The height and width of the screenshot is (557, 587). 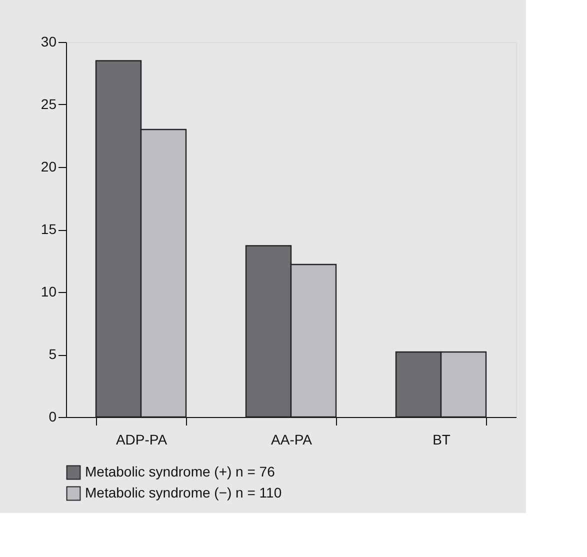 I want to click on x-tick-label: BT, so click(x=441, y=440).